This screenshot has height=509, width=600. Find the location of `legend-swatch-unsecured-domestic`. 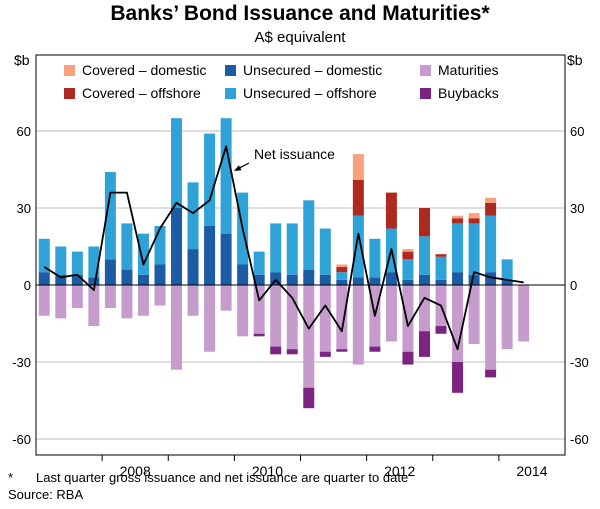

legend-swatch-unsecured-domestic is located at coordinates (230, 70).